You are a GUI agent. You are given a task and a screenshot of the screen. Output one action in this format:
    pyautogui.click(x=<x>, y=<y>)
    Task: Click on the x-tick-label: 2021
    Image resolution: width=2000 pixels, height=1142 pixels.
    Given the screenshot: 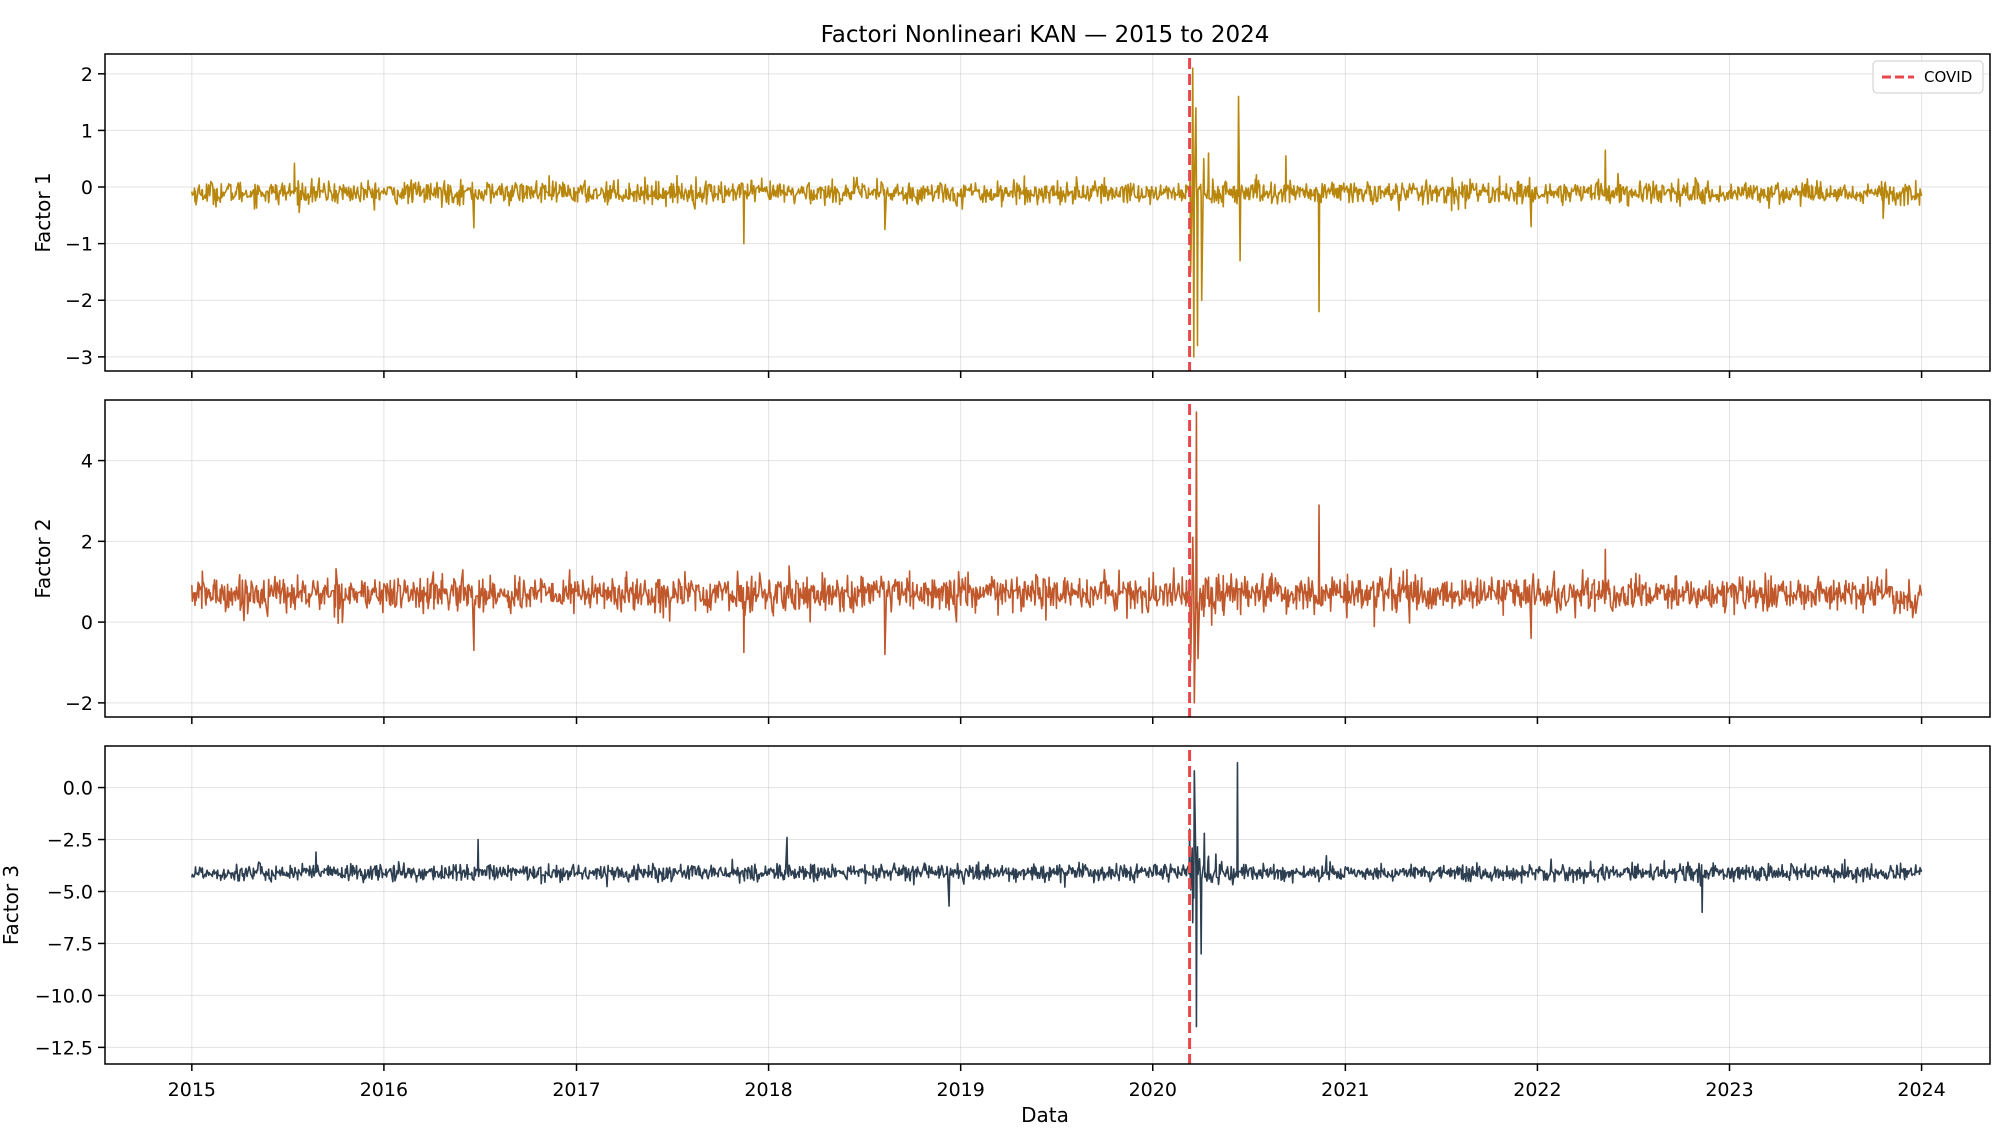 What is the action you would take?
    pyautogui.click(x=1345, y=1090)
    